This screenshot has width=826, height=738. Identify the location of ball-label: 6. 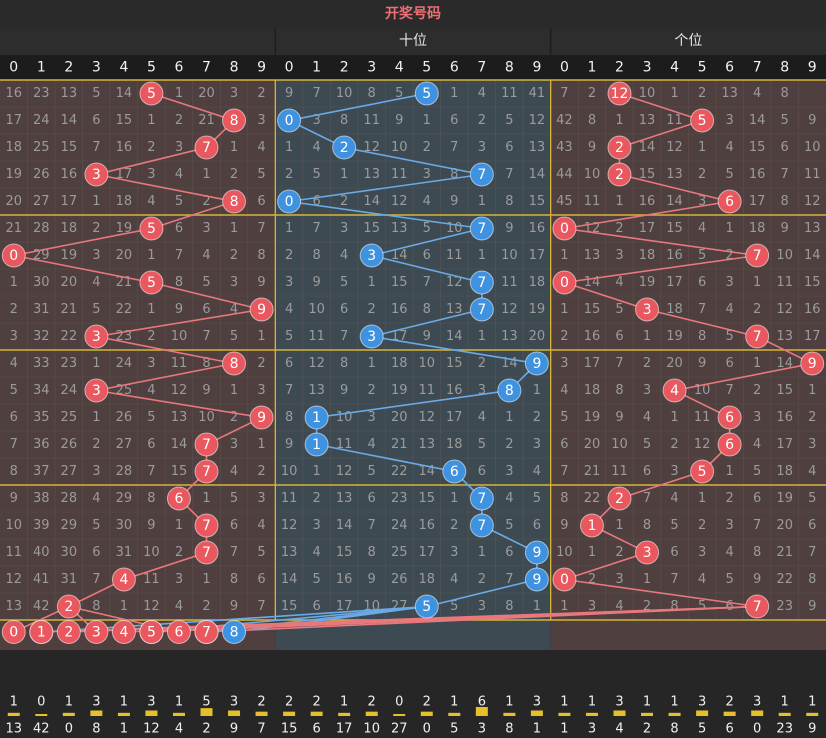
(729, 202).